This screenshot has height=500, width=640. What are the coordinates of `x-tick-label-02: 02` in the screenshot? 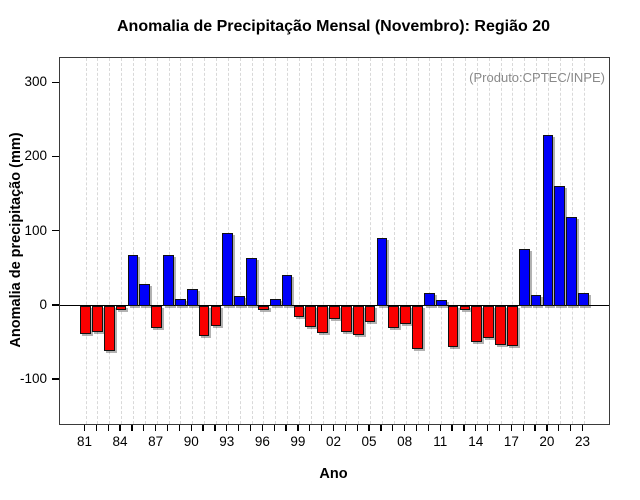 It's located at (333, 441).